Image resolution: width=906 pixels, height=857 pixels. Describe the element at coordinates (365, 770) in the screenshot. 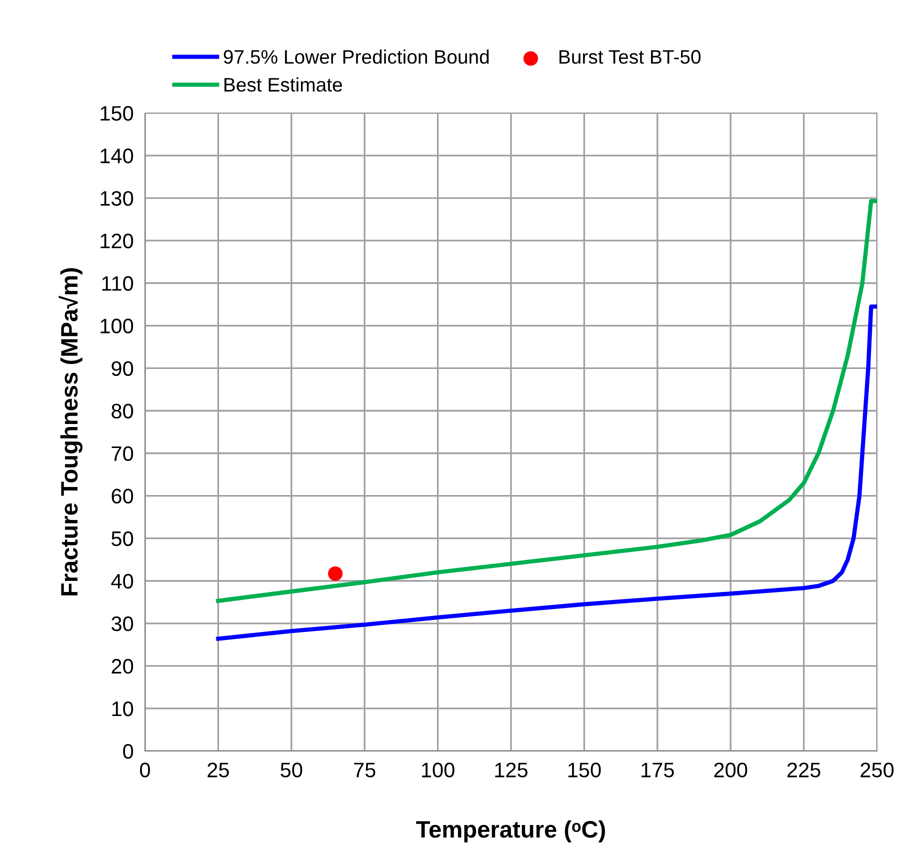

I see `x-tick-label: 75` at that location.